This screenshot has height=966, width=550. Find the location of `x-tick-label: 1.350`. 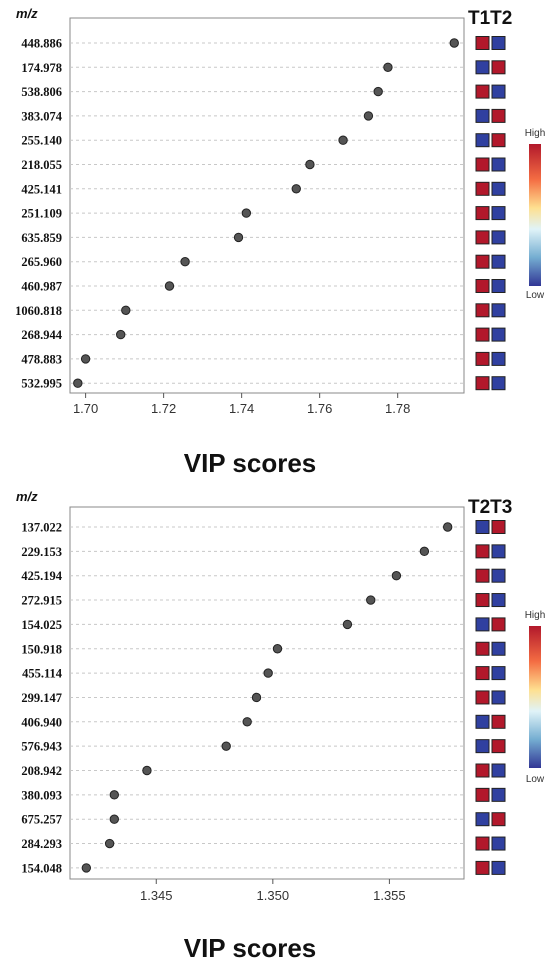

x-tick-label: 1.350 is located at coordinates (273, 895).